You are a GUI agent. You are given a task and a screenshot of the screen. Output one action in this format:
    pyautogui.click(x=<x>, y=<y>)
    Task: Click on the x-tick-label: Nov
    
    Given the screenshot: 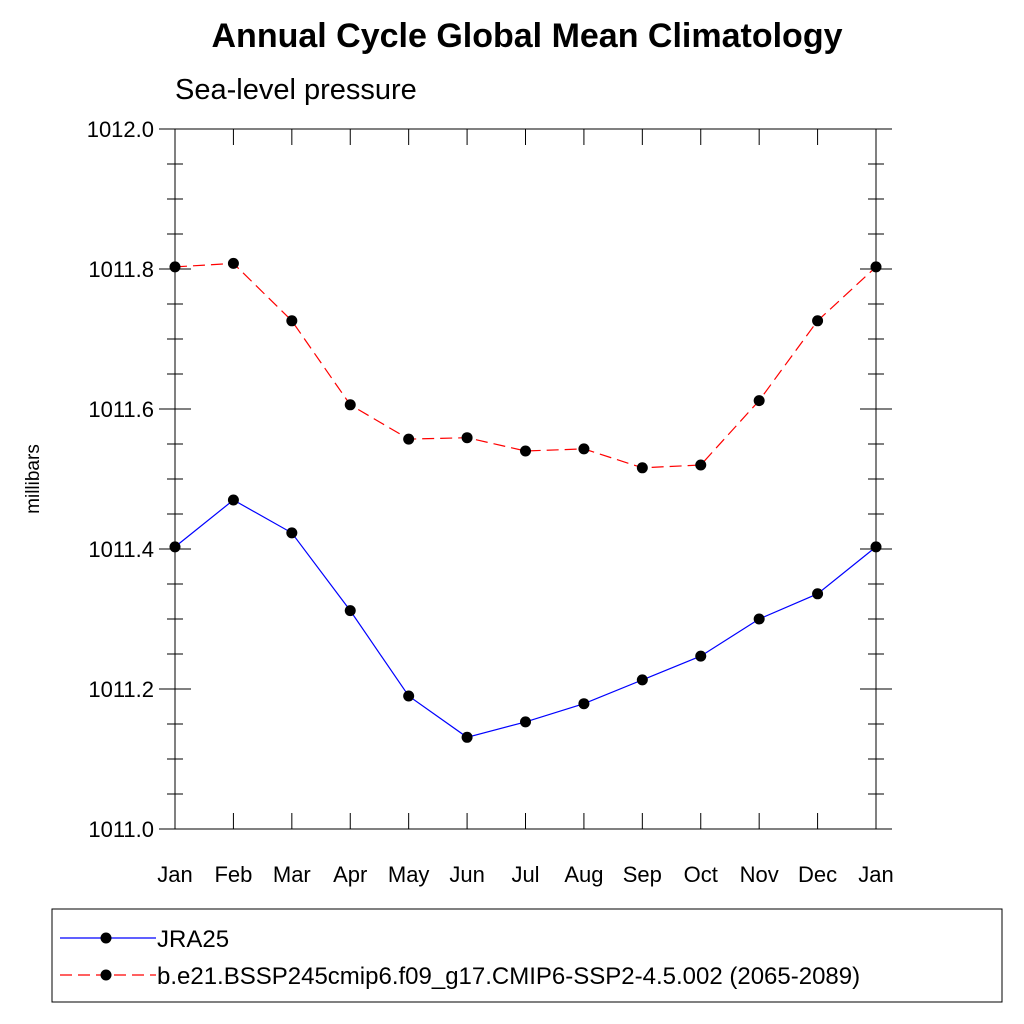 What is the action you would take?
    pyautogui.click(x=759, y=874)
    